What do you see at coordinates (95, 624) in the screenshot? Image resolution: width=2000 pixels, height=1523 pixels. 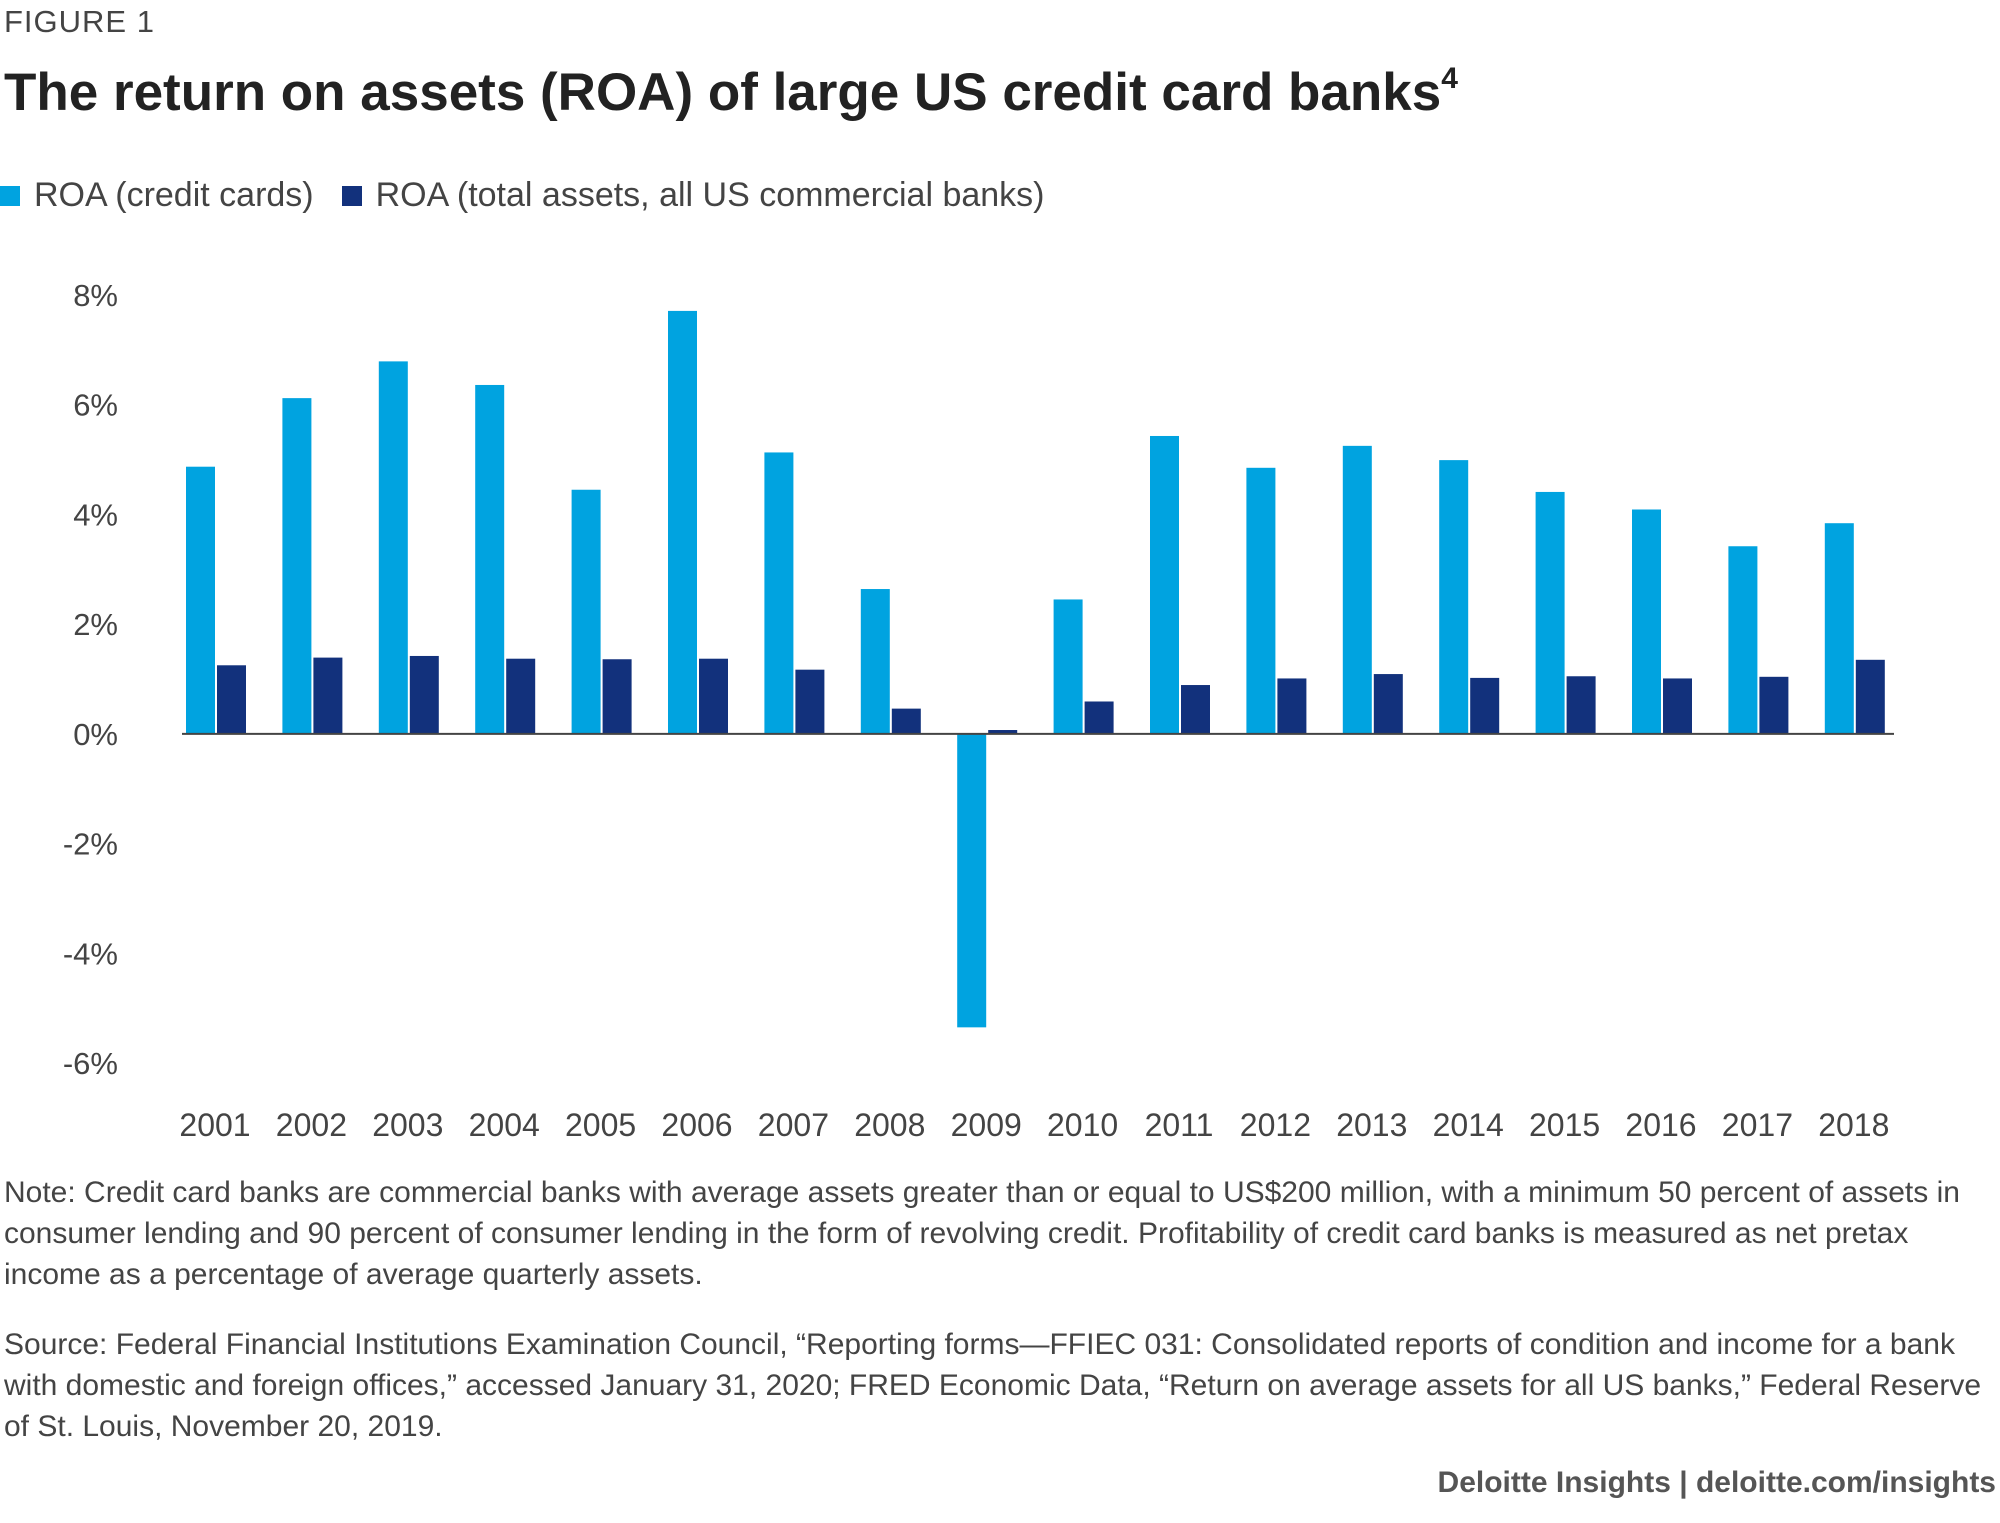 I see `y-tick-label: 2%` at bounding box center [95, 624].